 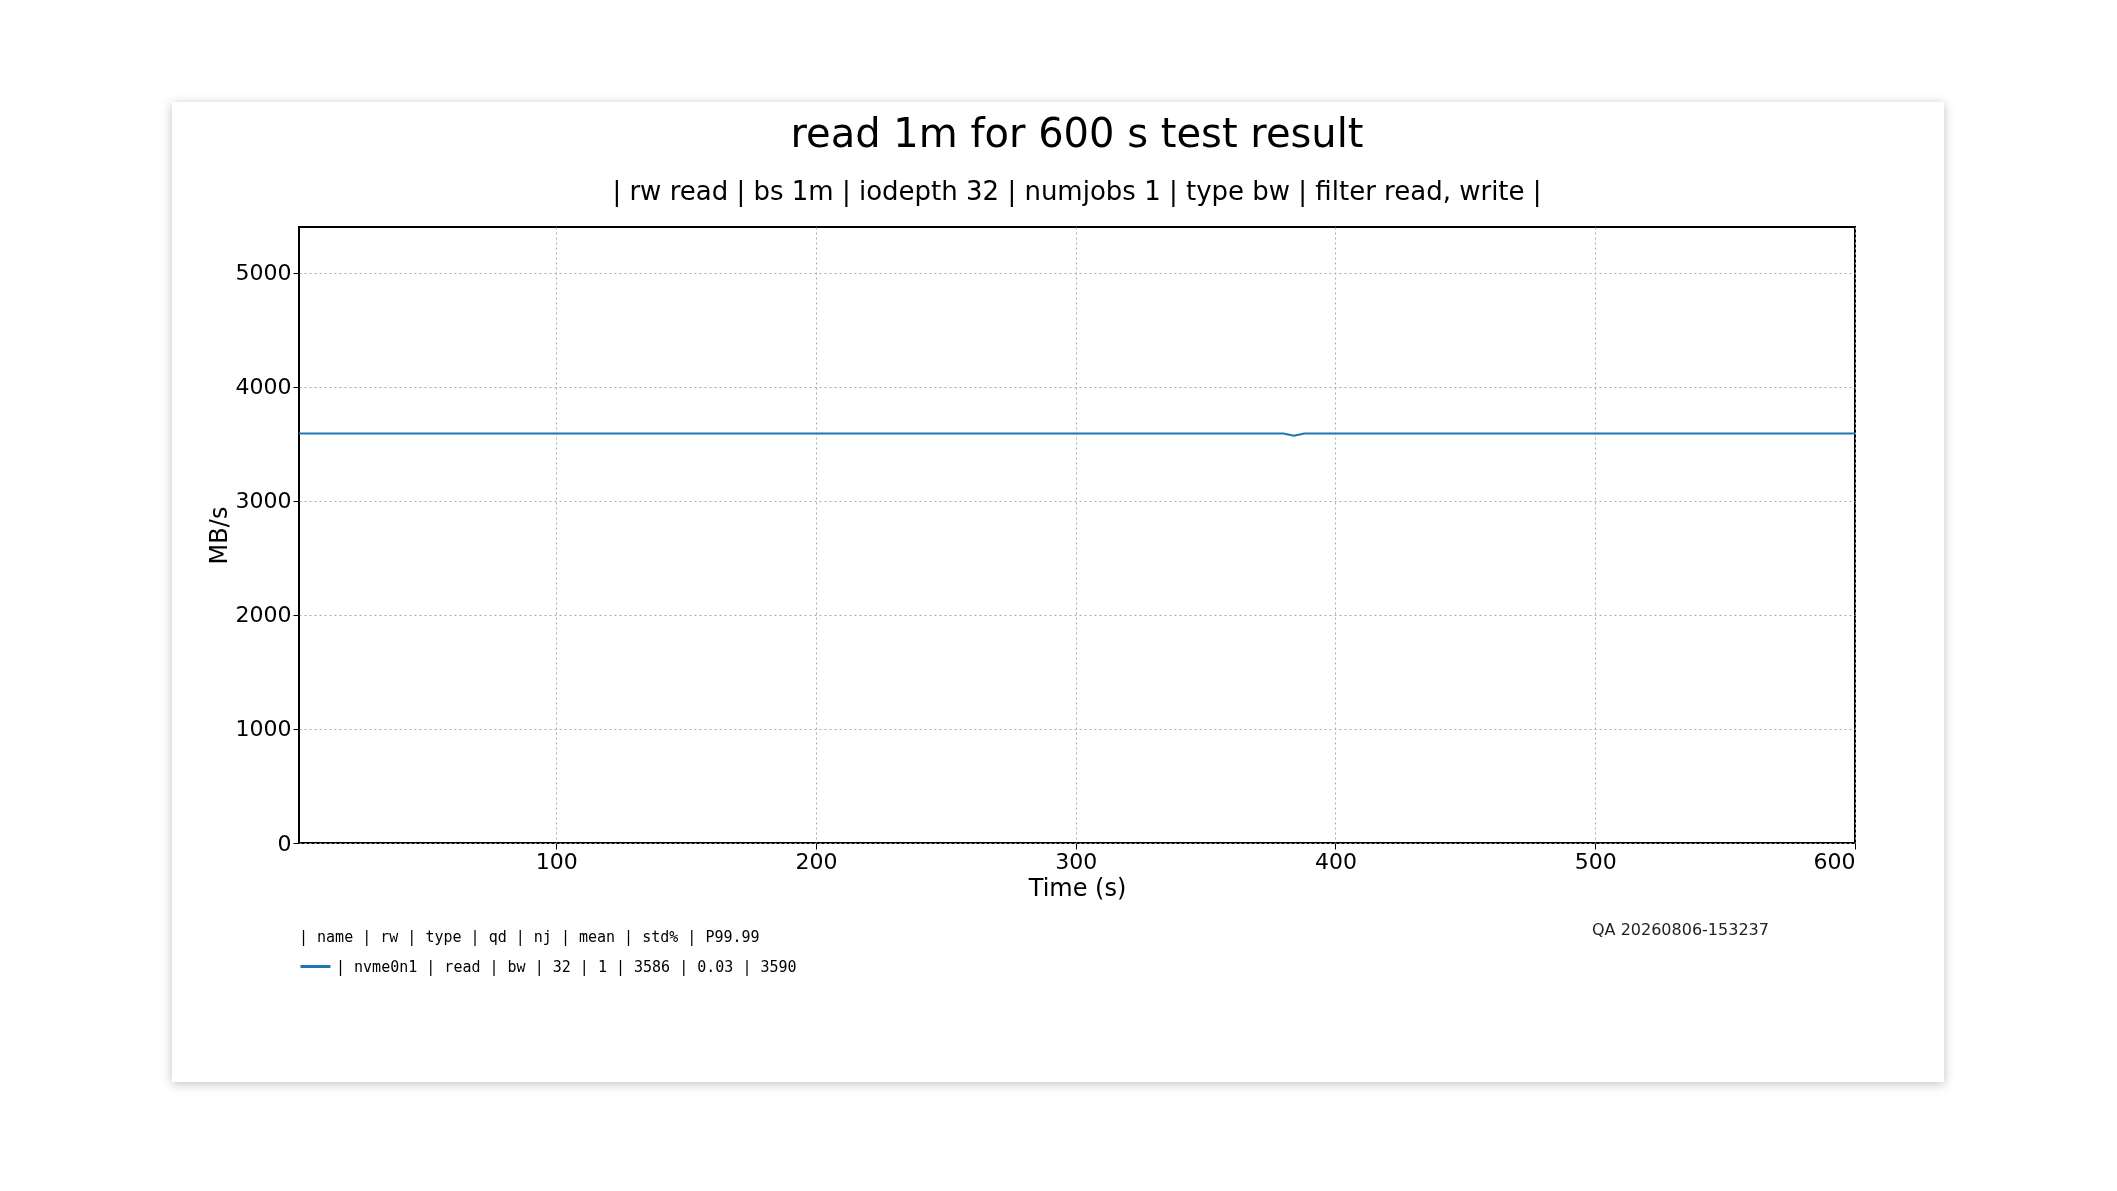 What do you see at coordinates (263, 615) in the screenshot?
I see `y-tick-label: 2000` at bounding box center [263, 615].